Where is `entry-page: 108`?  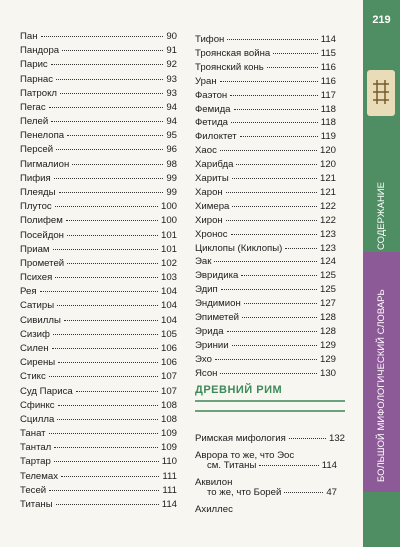
entry-page: 108 is located at coordinates (168, 405).